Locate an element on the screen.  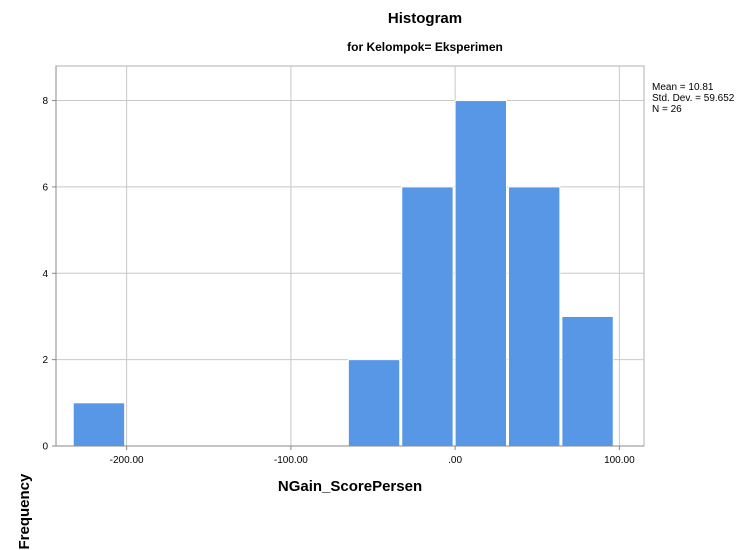
y-tick-label: 2 is located at coordinates (45, 360).